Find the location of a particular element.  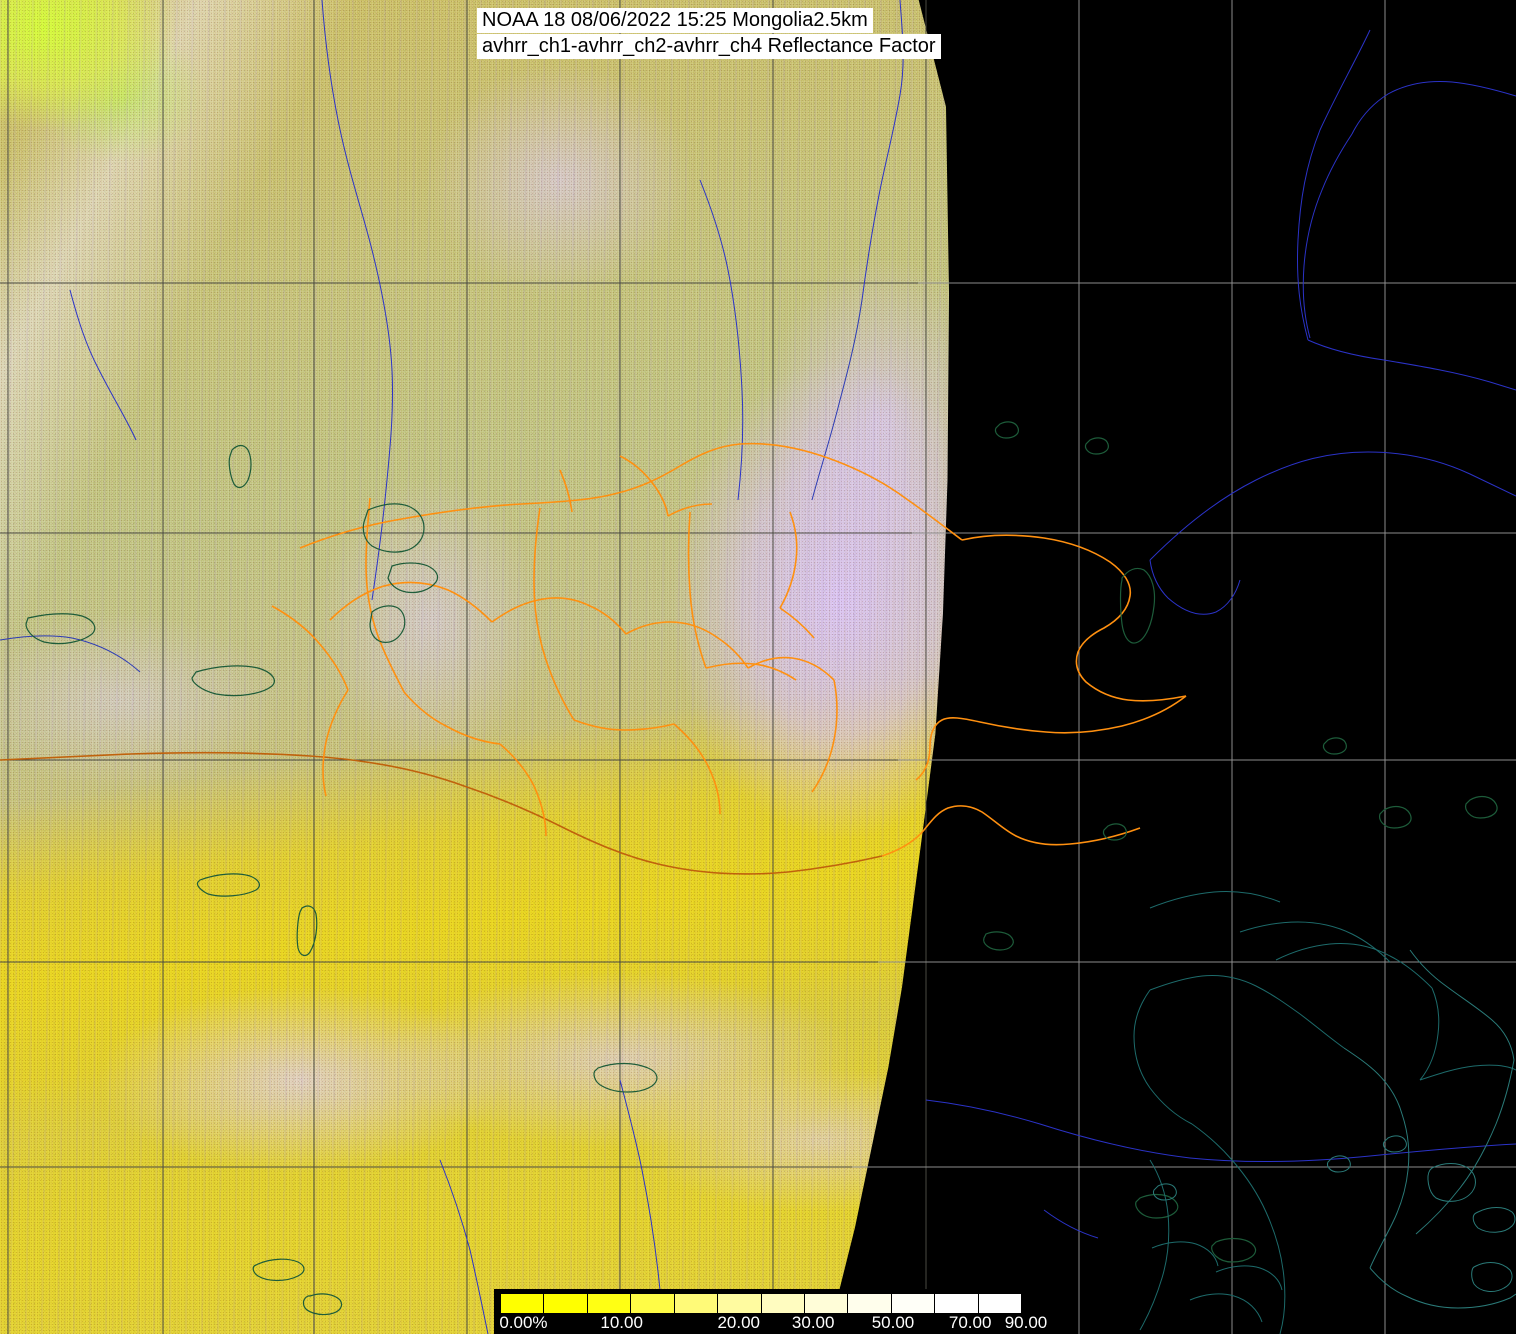

coastlines is located at coordinates (1324, 1112).